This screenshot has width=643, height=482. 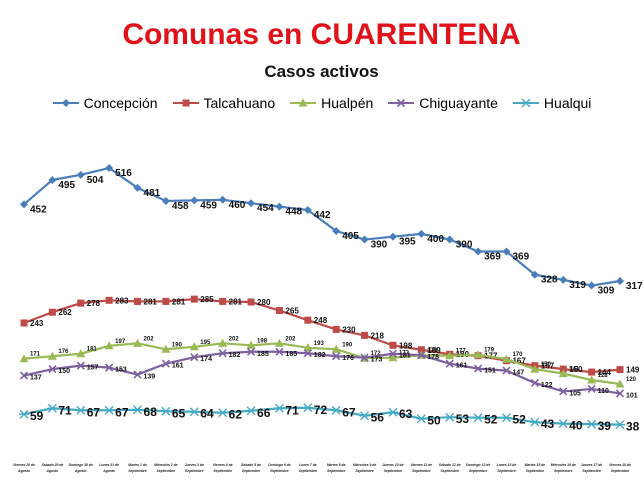 I want to click on data-label: 448, so click(x=293, y=212).